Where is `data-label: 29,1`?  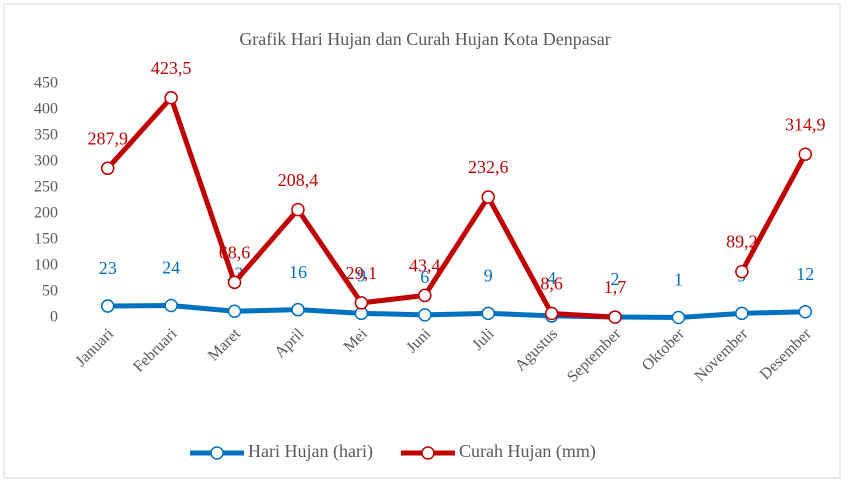 data-label: 29,1 is located at coordinates (362, 273).